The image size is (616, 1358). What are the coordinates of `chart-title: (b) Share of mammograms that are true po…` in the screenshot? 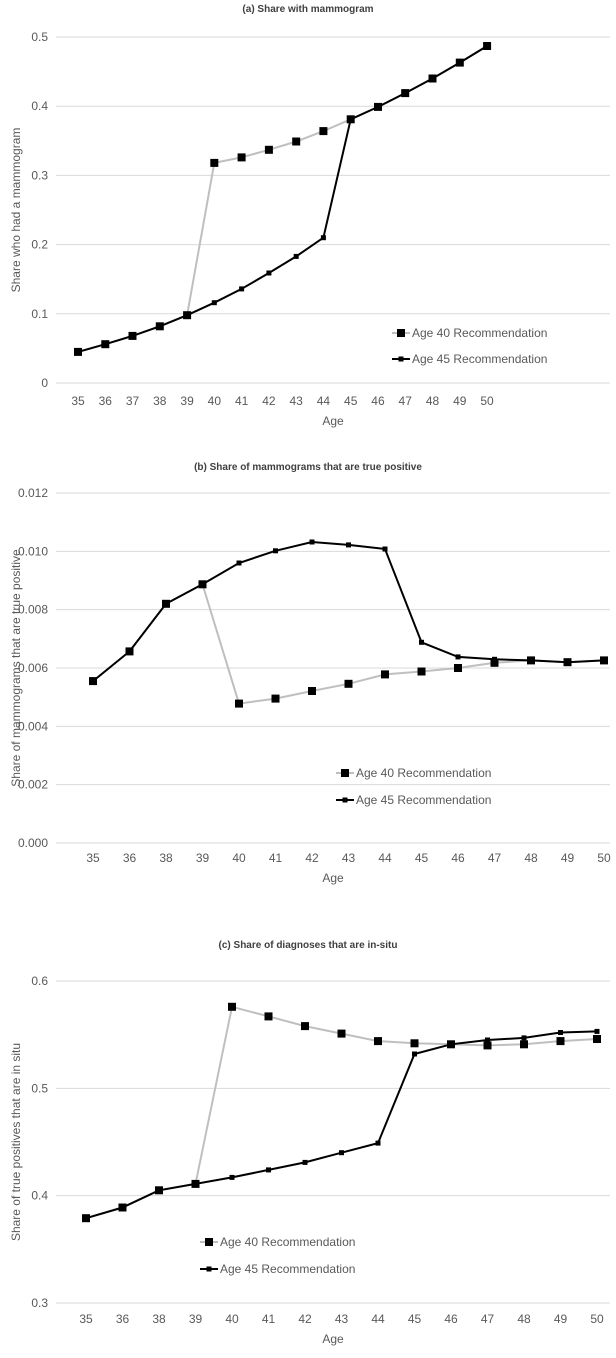 It's located at (308, 467).